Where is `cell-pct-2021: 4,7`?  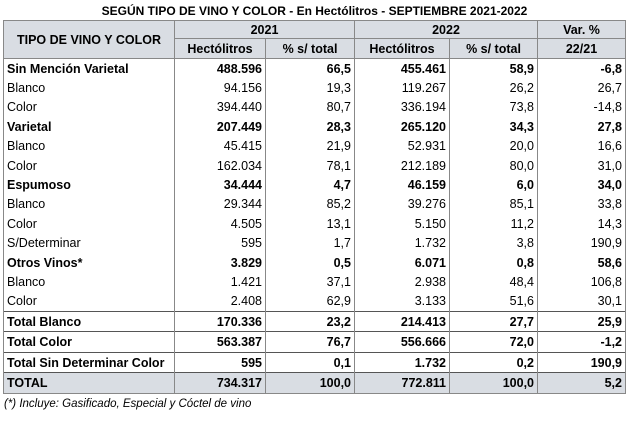 cell-pct-2021: 4,7 is located at coordinates (310, 185).